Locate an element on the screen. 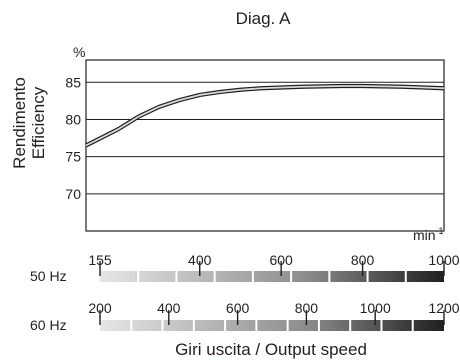 This screenshot has height=362, width=460. scale-tick-label: 1200 is located at coordinates (443, 308).